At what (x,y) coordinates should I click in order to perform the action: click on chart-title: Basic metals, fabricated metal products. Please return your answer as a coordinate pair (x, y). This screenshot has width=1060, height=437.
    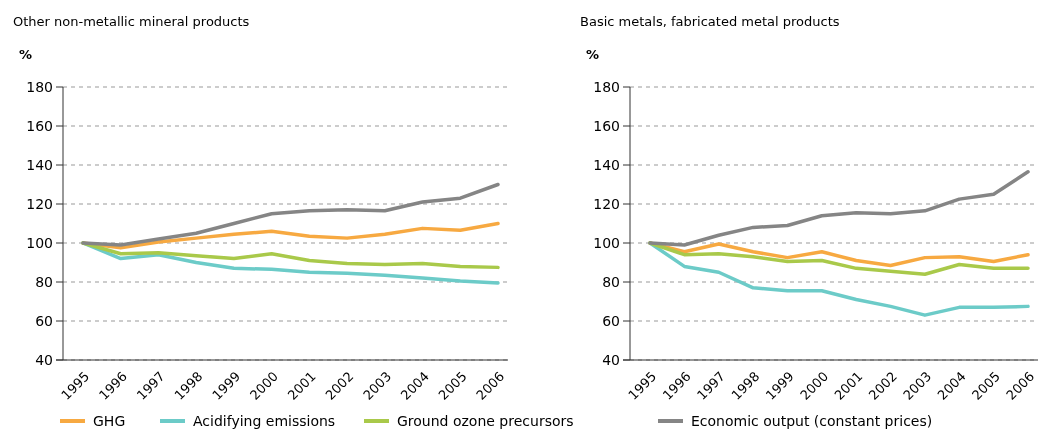
    Looking at the image, I should click on (710, 21).